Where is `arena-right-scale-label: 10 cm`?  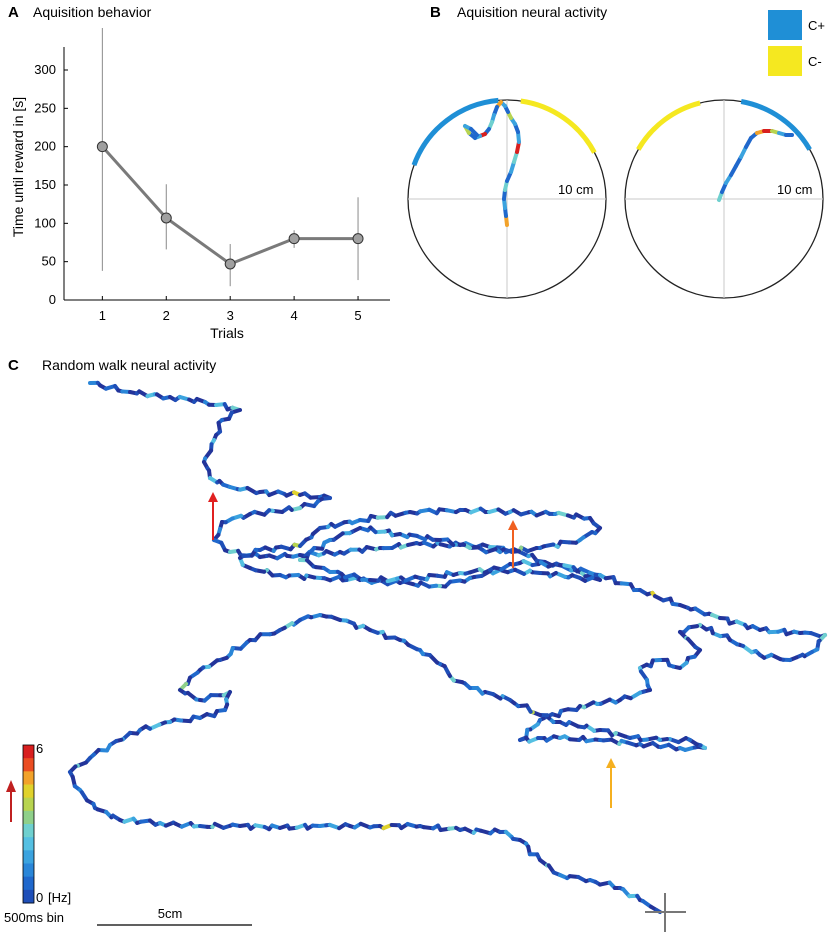 arena-right-scale-label: 10 cm is located at coordinates (794, 189).